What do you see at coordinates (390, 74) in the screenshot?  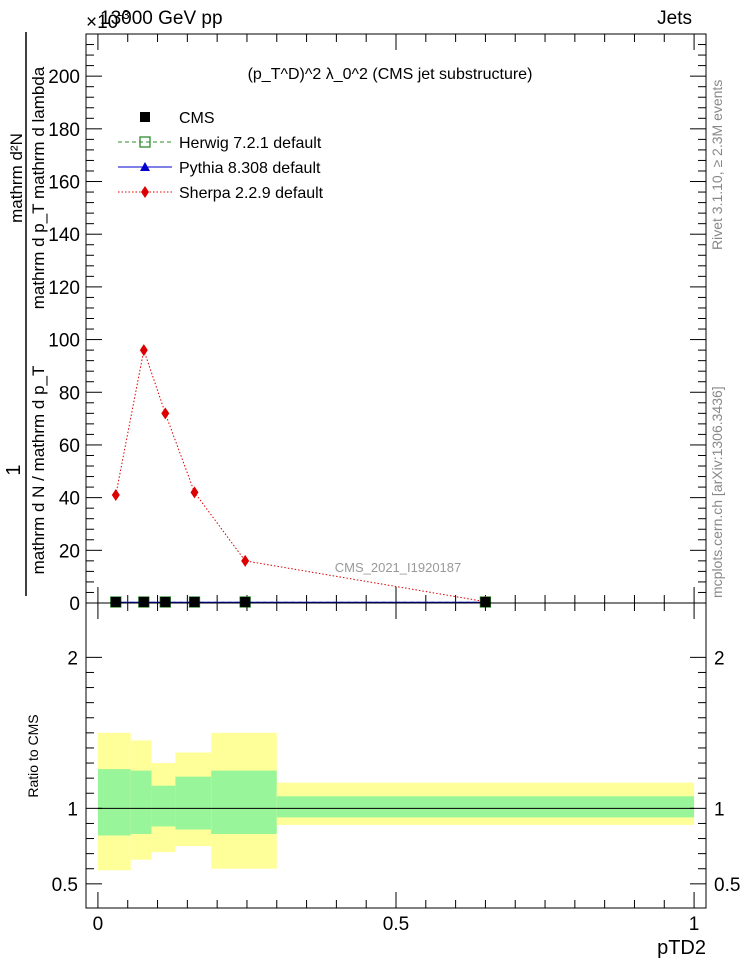 I see `plot-title: (p_T^D)^2 λ_0^2 (CMS jet substructure)` at bounding box center [390, 74].